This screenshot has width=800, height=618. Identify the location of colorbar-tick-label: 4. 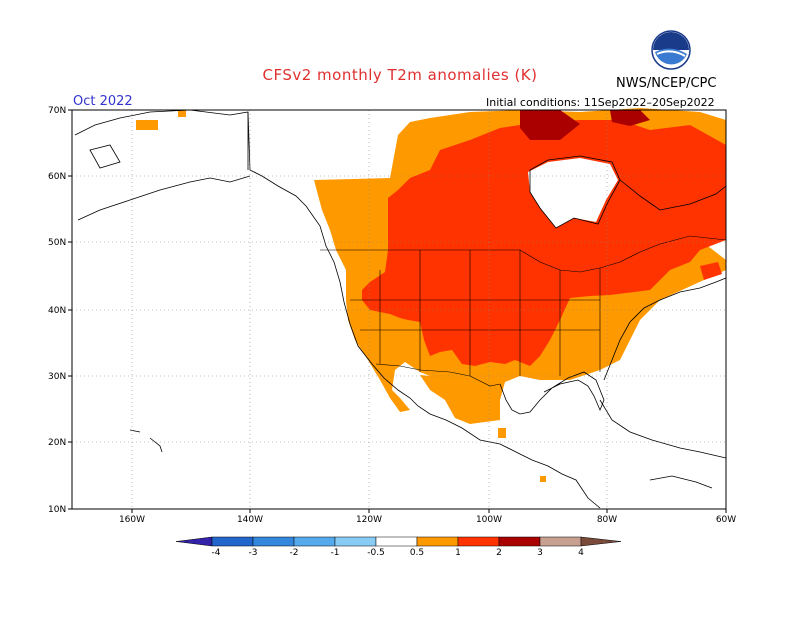
(581, 553).